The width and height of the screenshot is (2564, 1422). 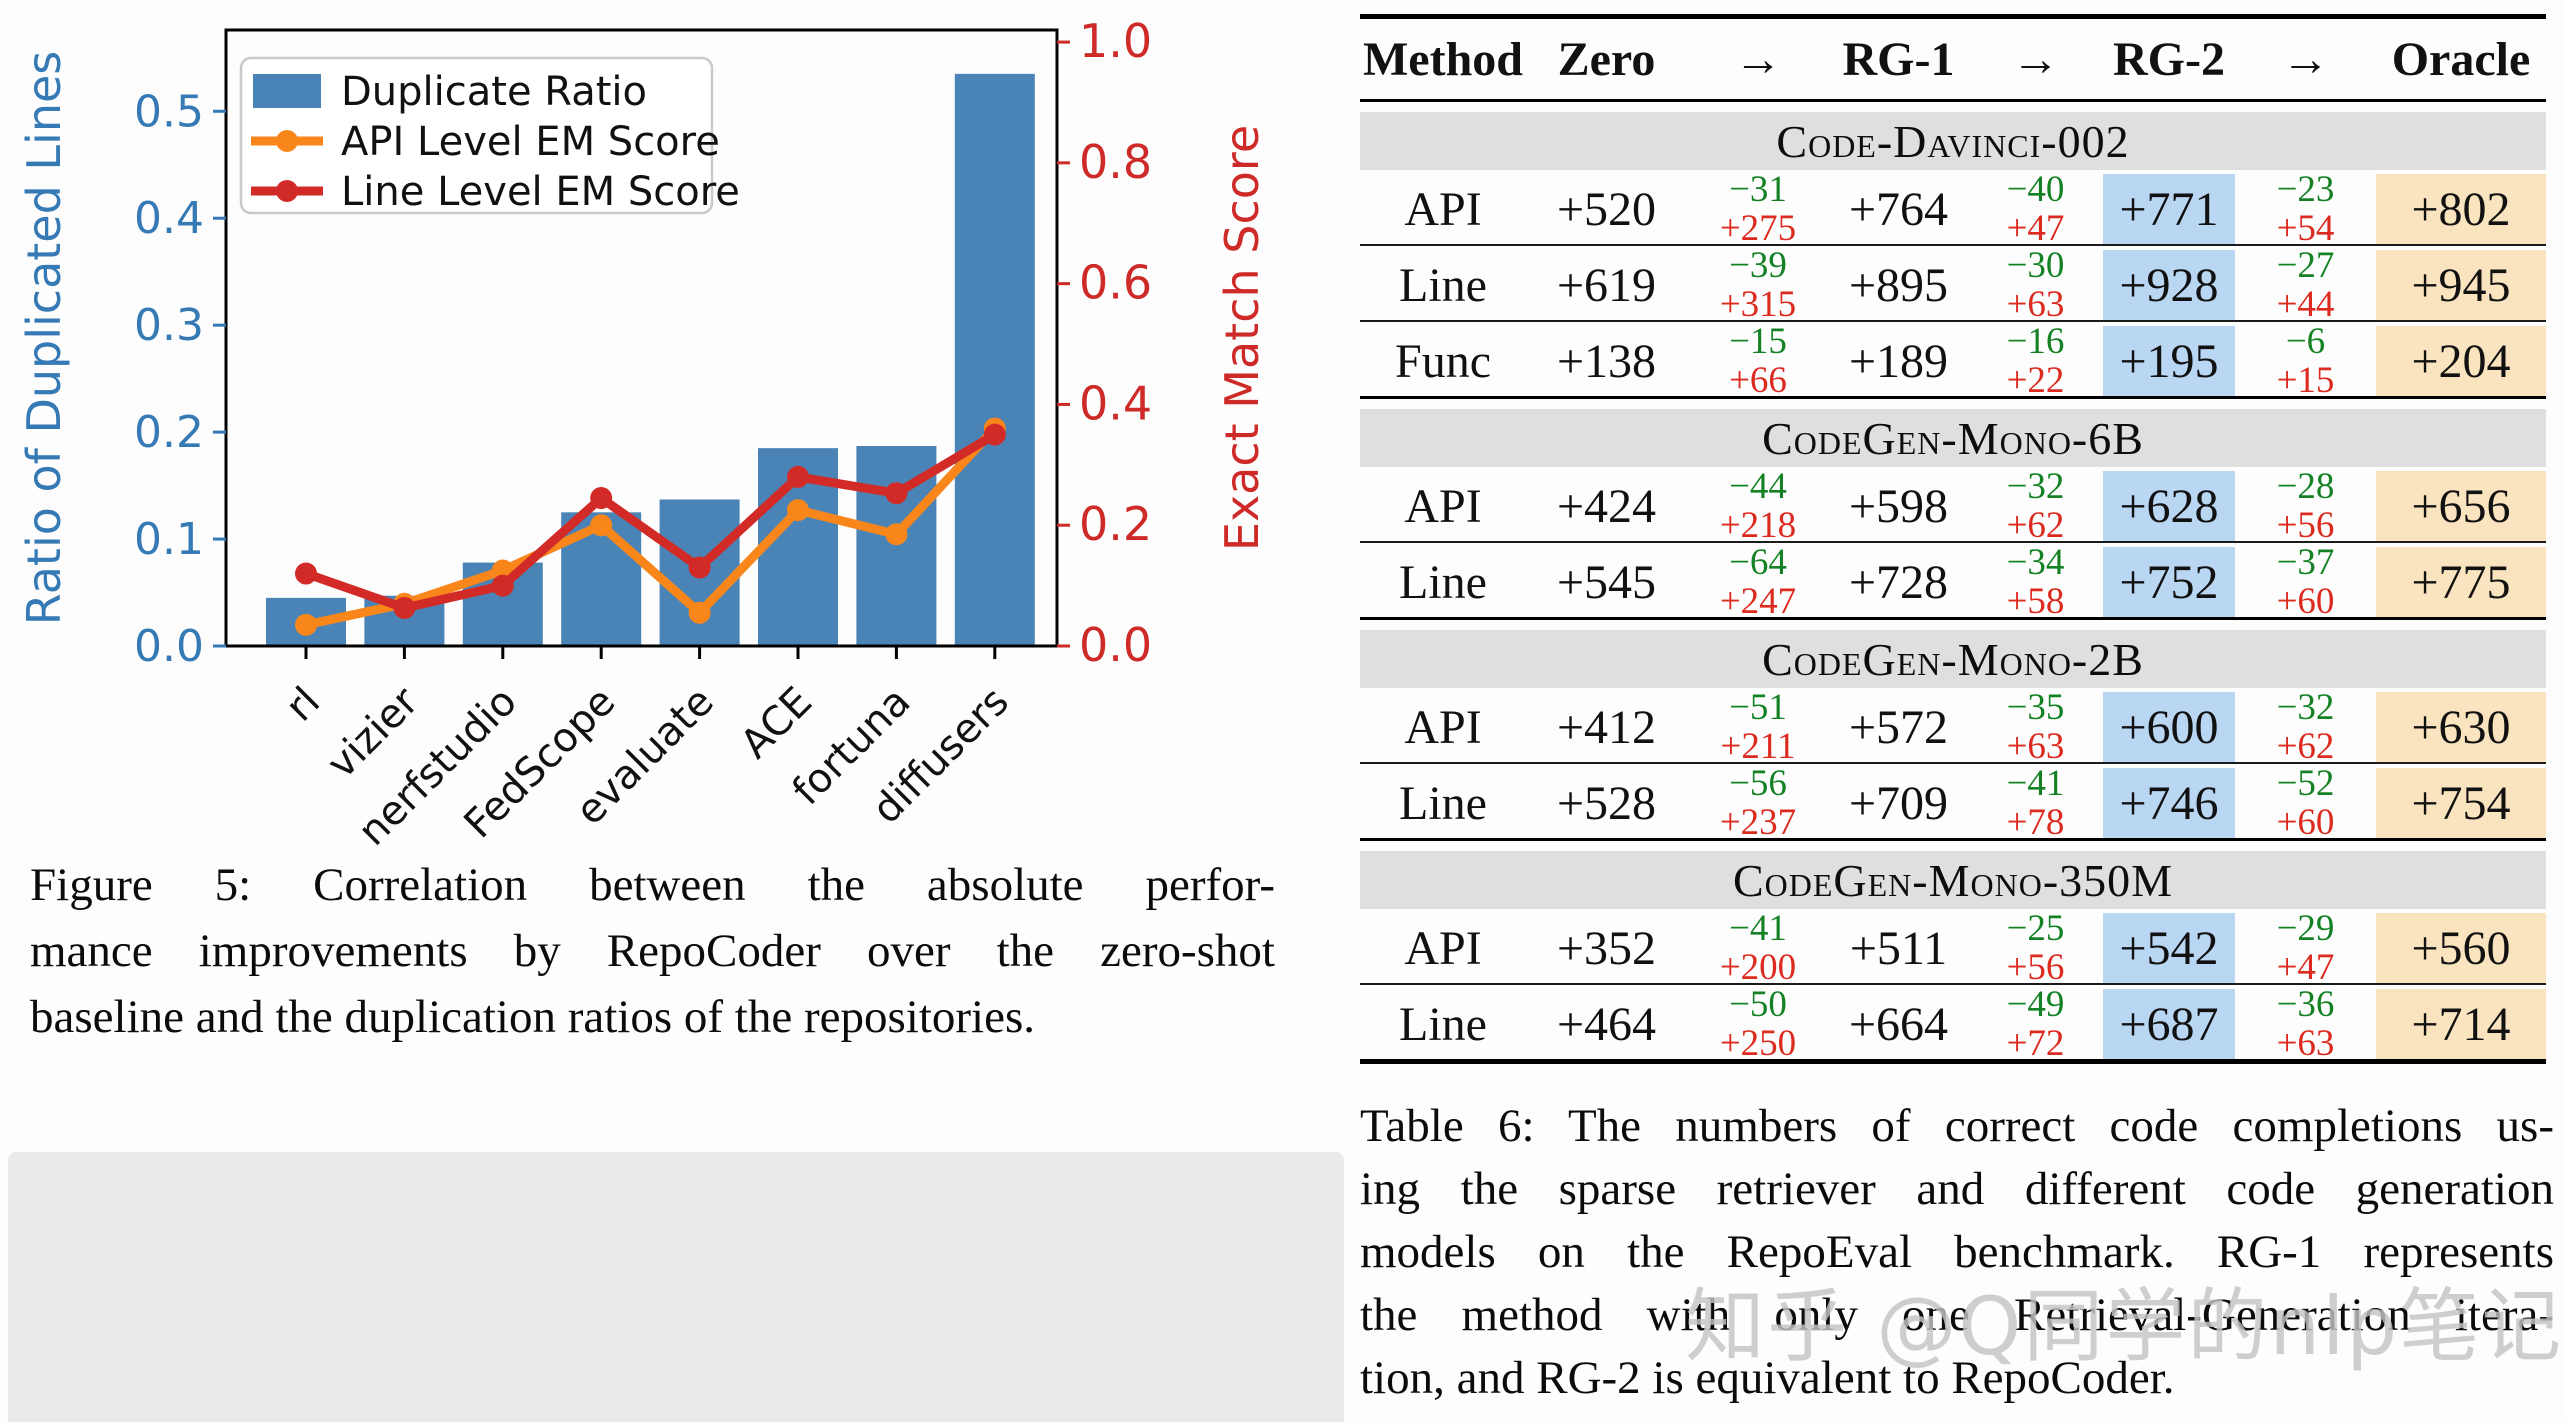 What do you see at coordinates (2461, 285) in the screenshot?
I see `cell-oracle-highlight: +945` at bounding box center [2461, 285].